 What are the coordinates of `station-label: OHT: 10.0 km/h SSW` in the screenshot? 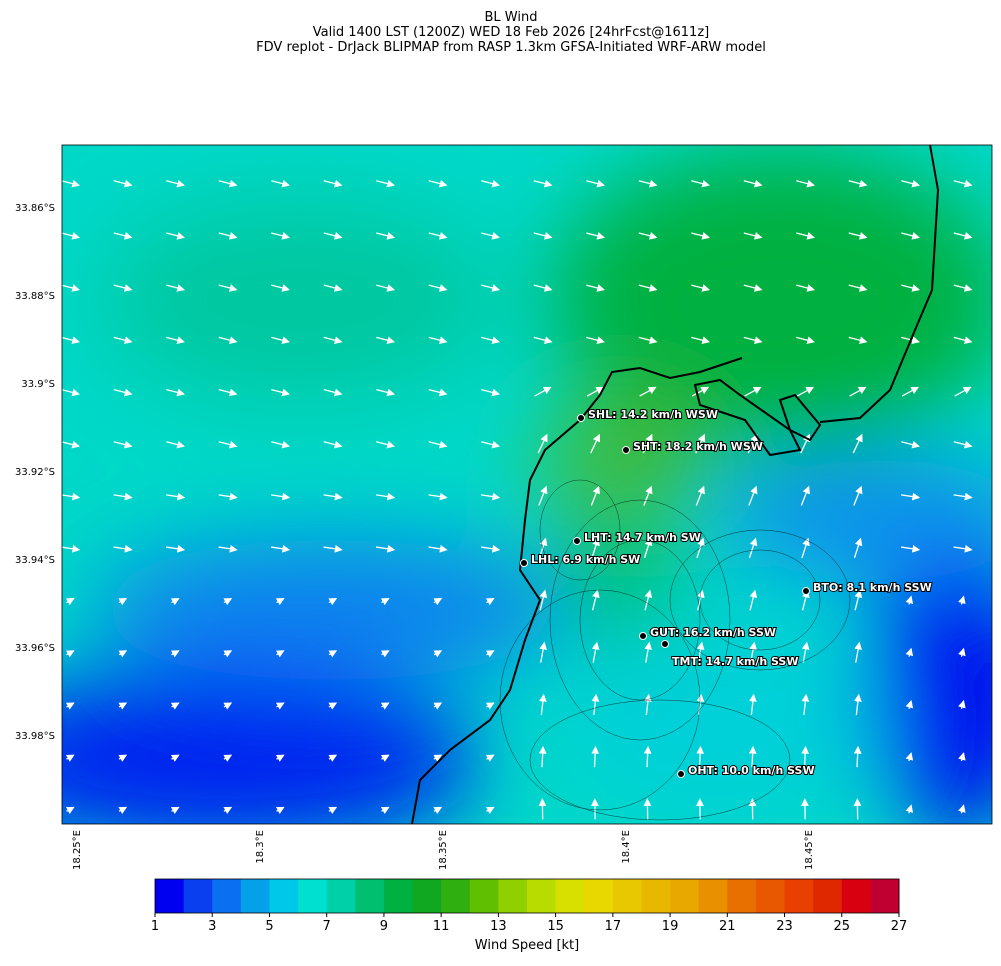 It's located at (751, 770).